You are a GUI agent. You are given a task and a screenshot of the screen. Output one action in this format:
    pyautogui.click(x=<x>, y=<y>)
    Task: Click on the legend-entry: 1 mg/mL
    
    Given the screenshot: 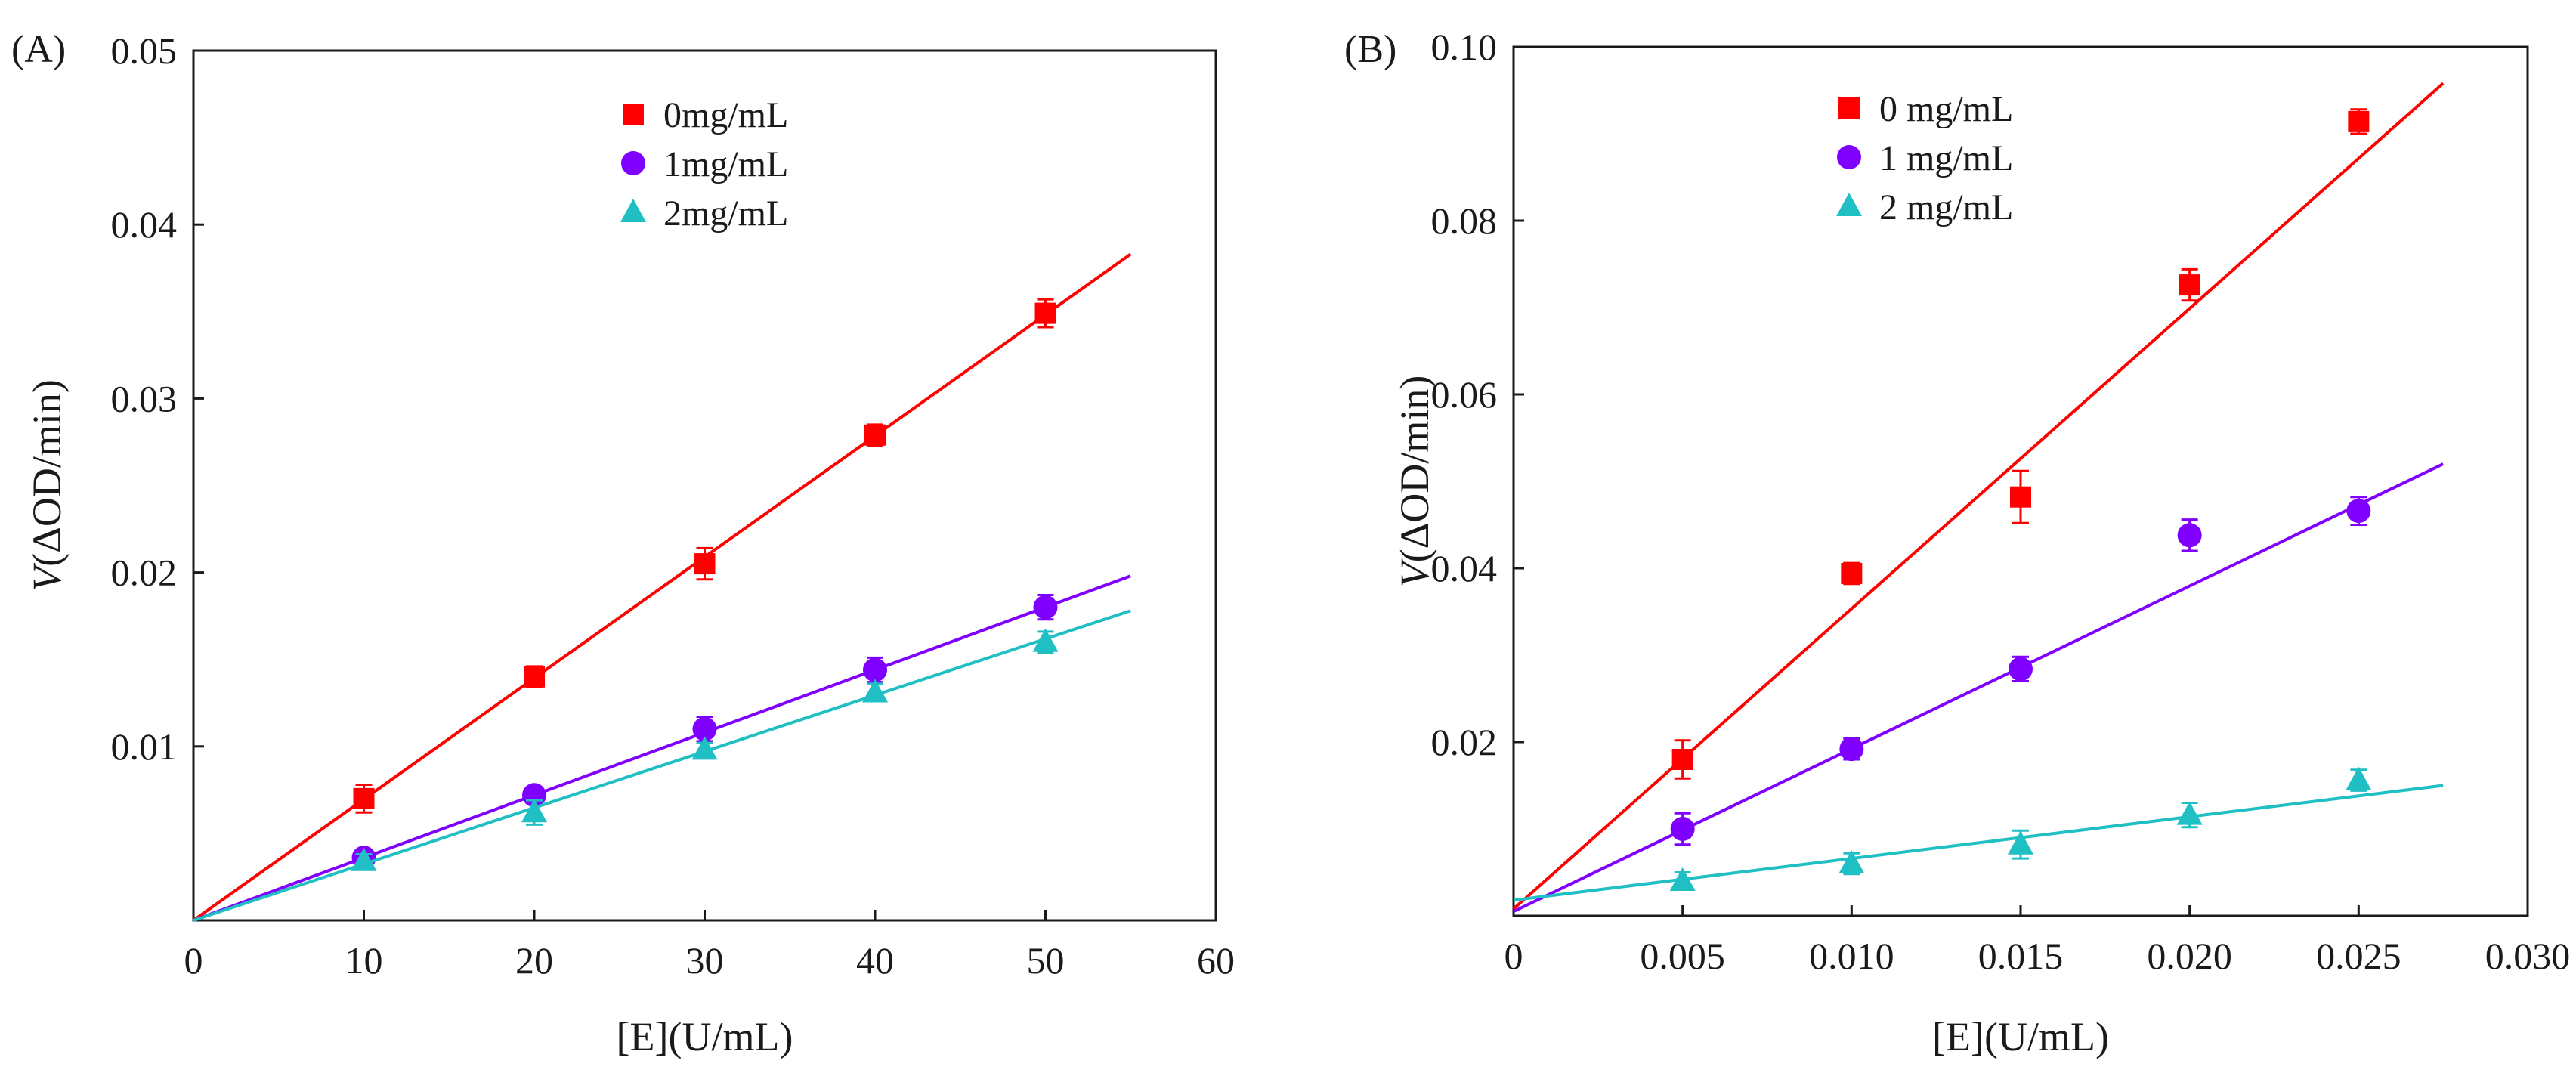 What is the action you would take?
    pyautogui.click(x=1925, y=158)
    